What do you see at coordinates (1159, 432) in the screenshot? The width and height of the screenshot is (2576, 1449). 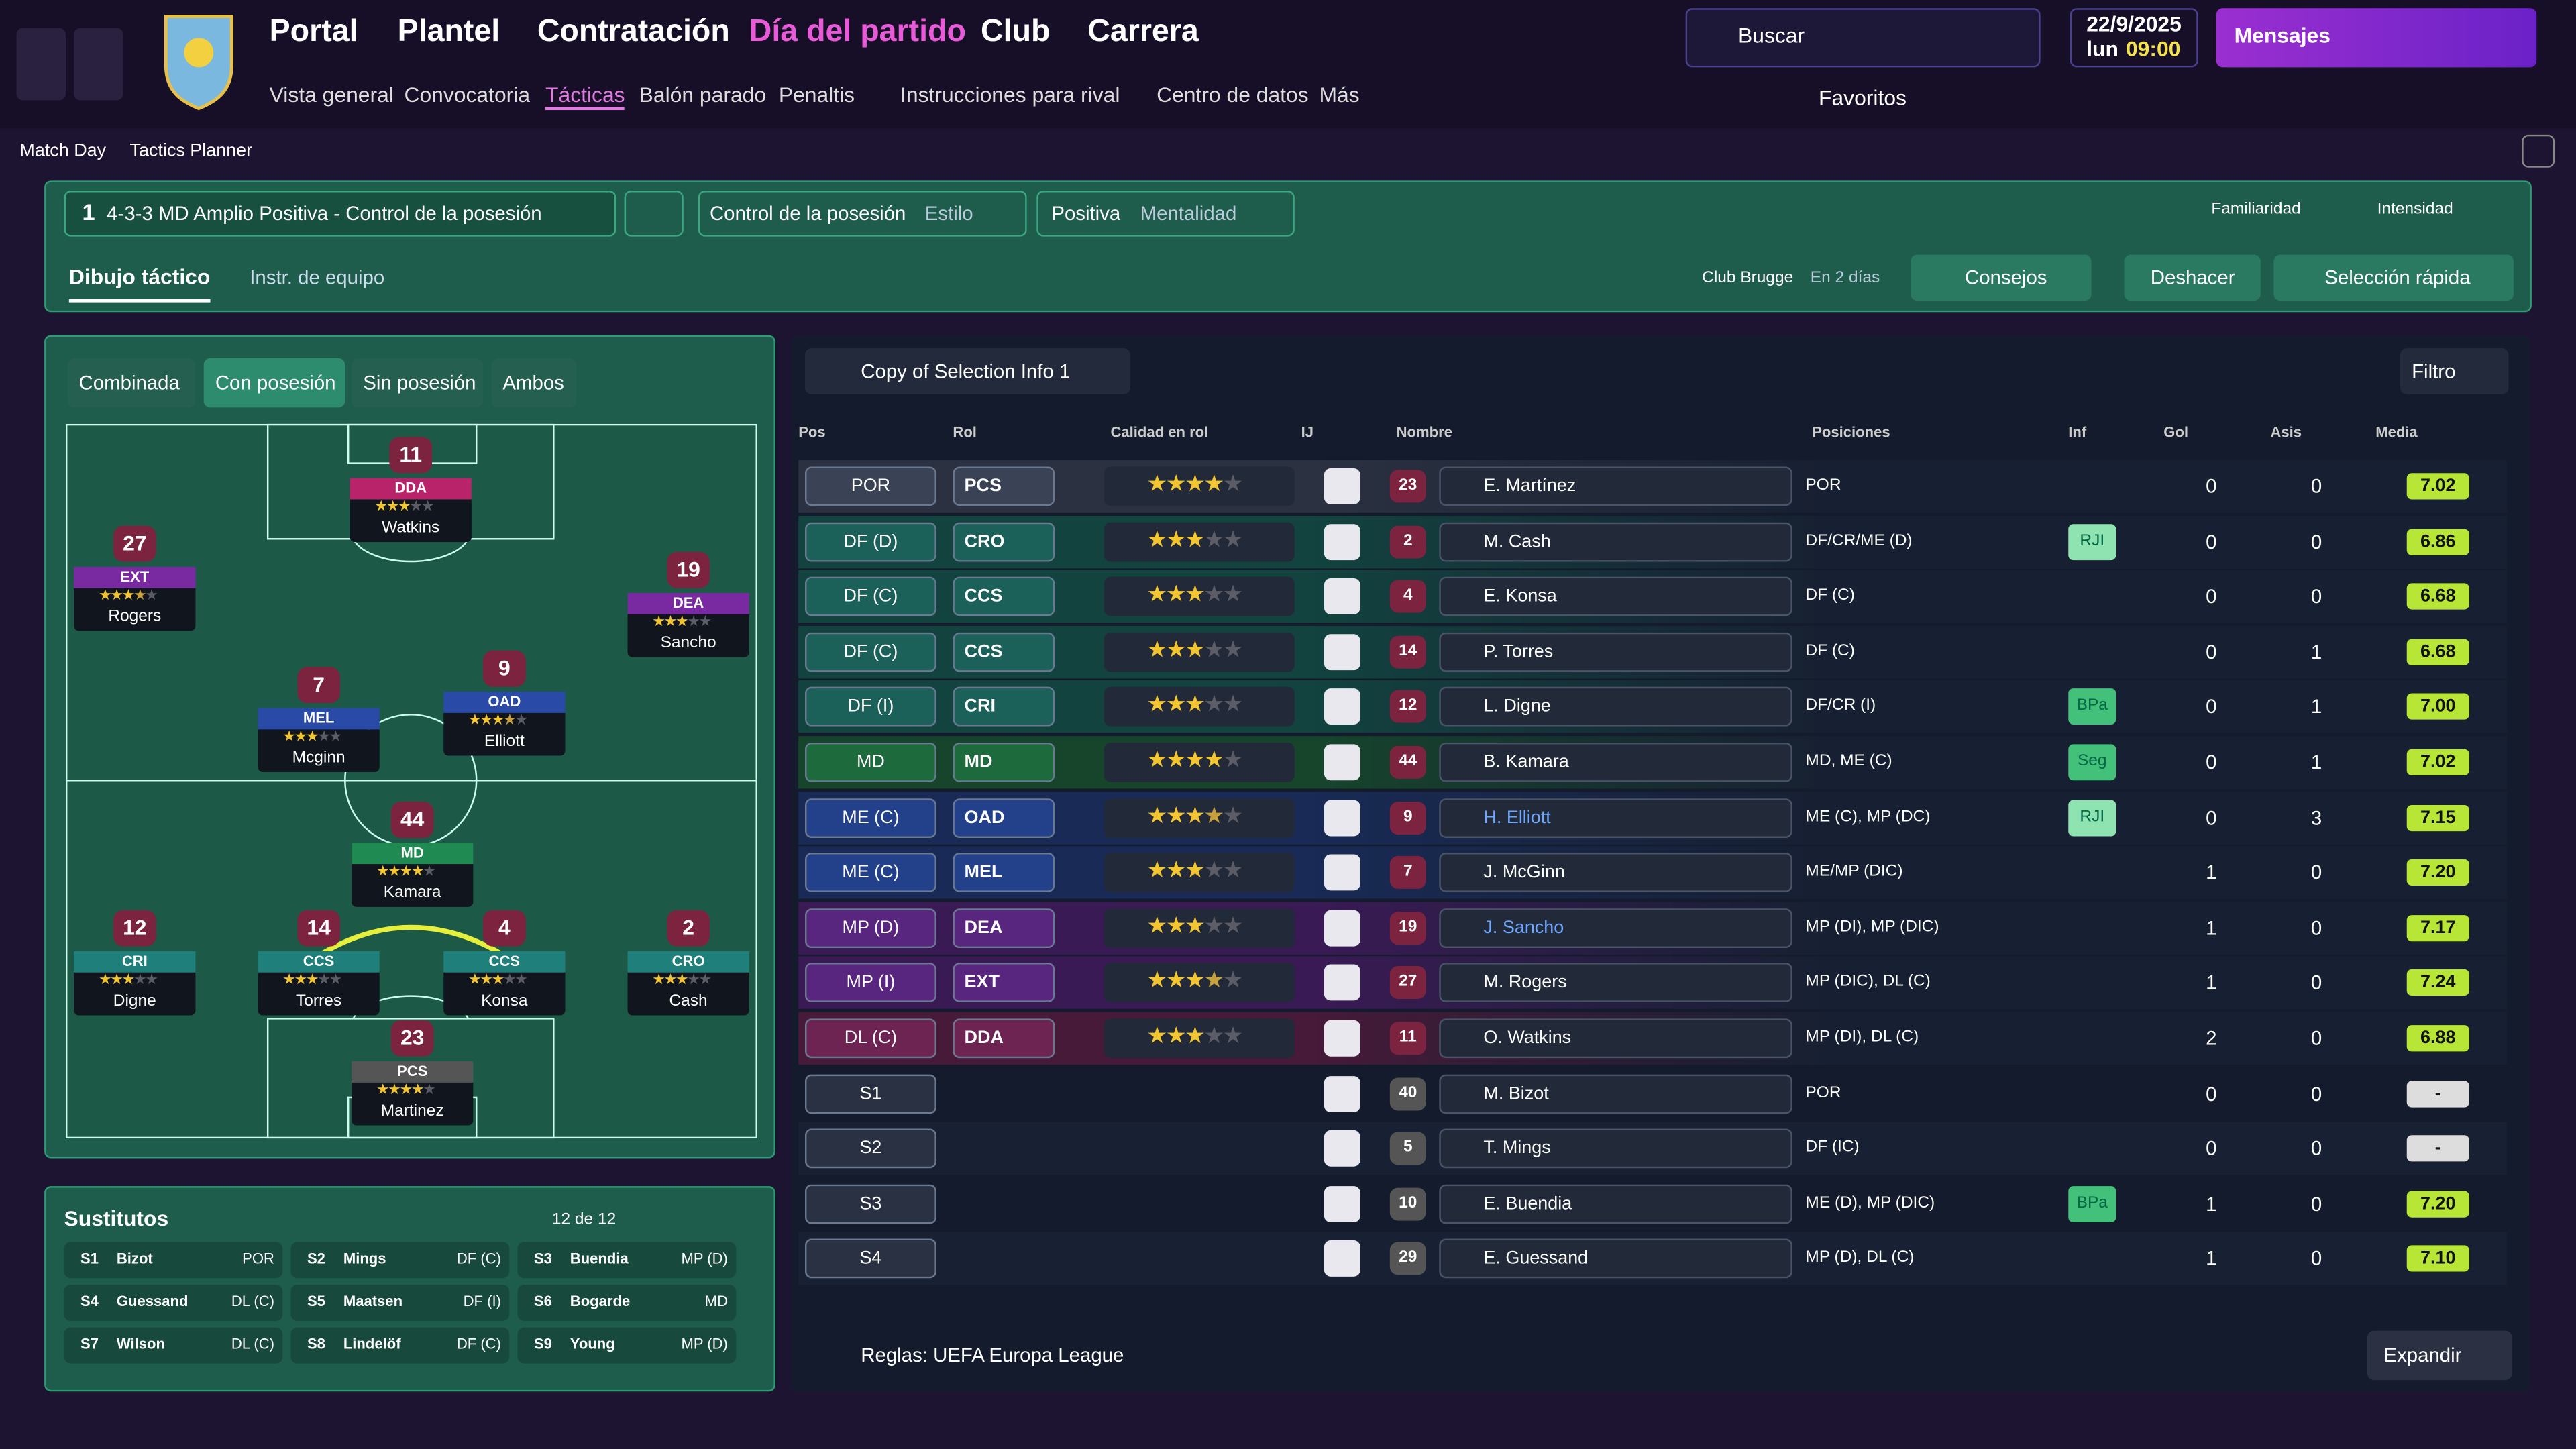 I see `column-header: Calidad en rol` at bounding box center [1159, 432].